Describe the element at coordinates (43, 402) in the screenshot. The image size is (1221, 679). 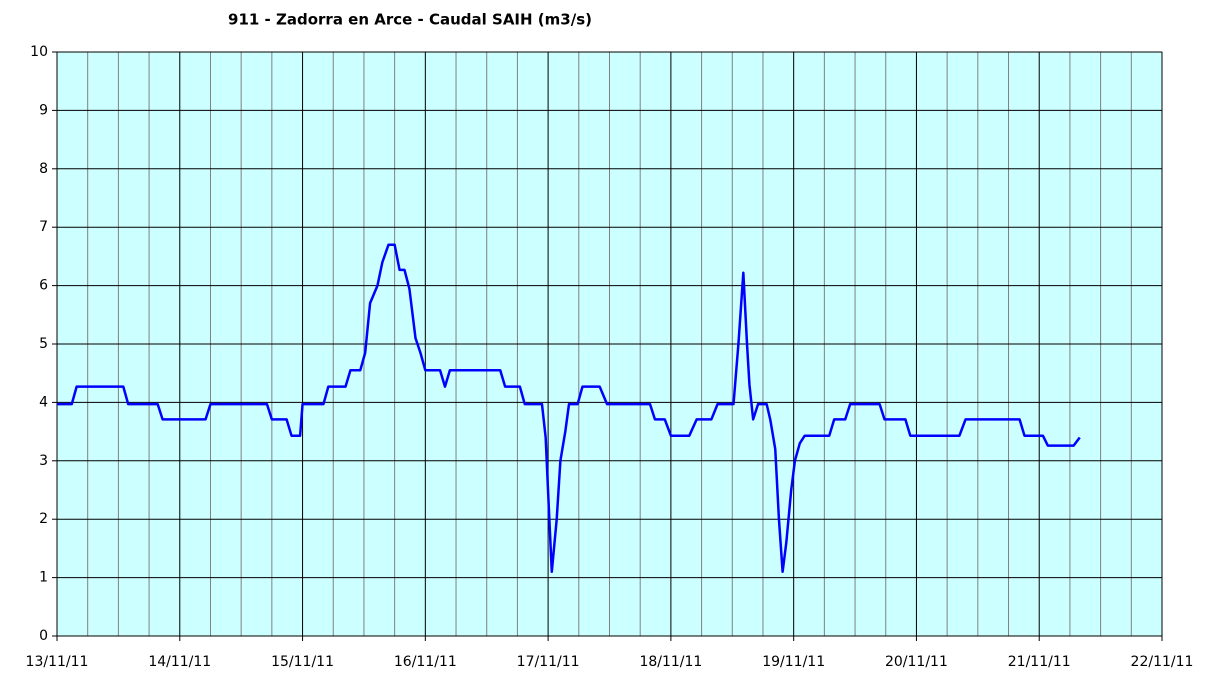
I see `y-tick-label: 4` at that location.